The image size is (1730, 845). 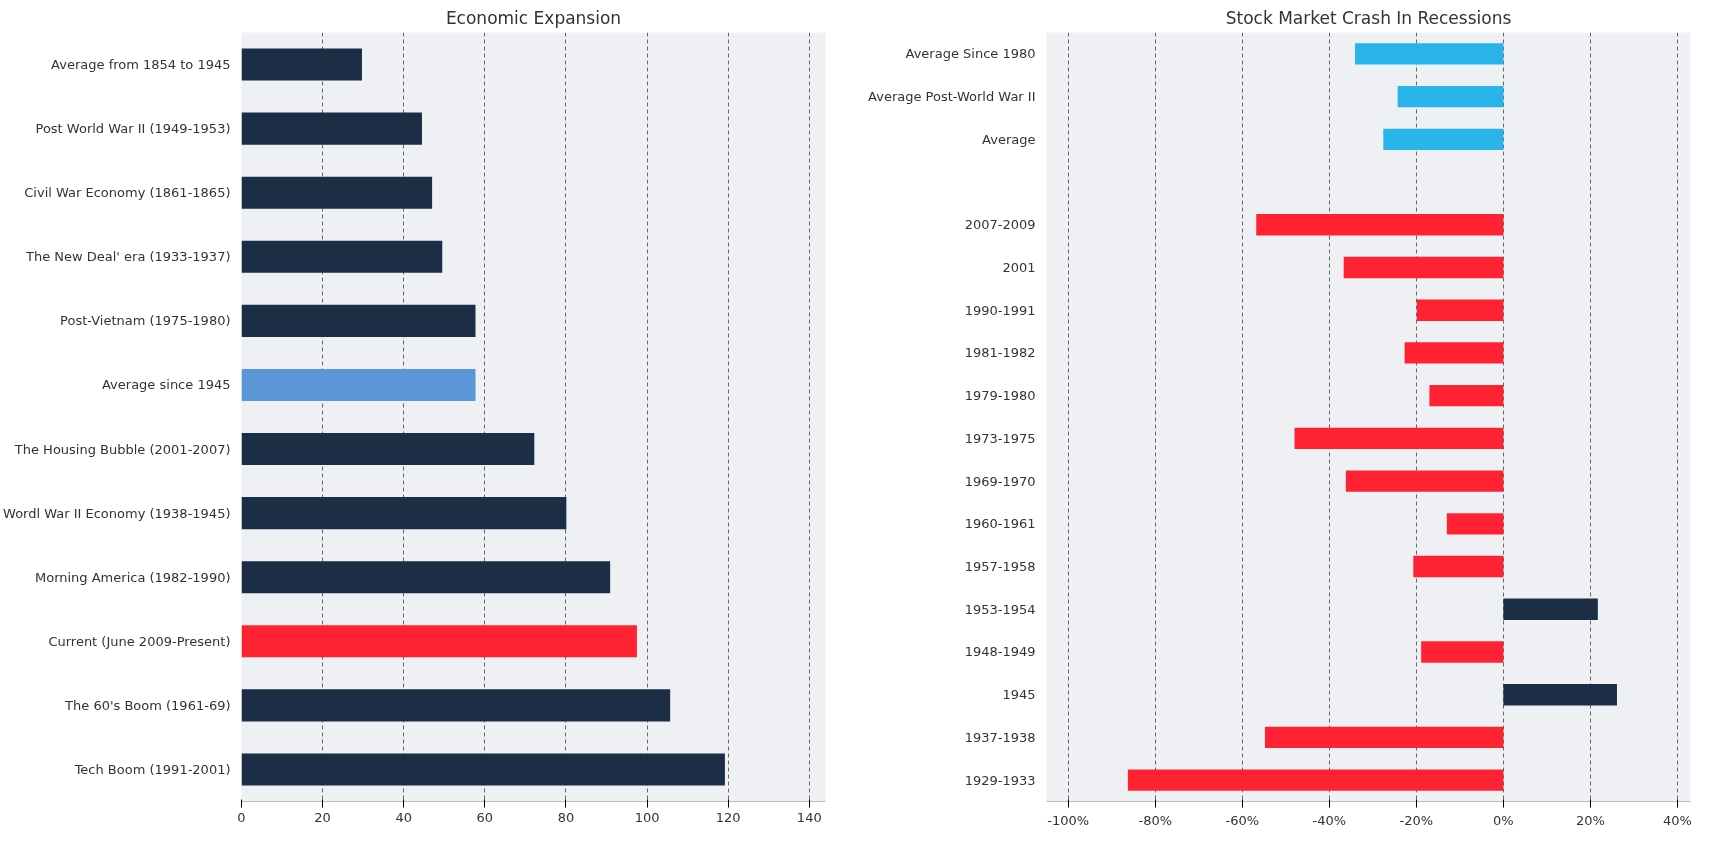 I want to click on x-tick-label: 120, so click(x=728, y=817).